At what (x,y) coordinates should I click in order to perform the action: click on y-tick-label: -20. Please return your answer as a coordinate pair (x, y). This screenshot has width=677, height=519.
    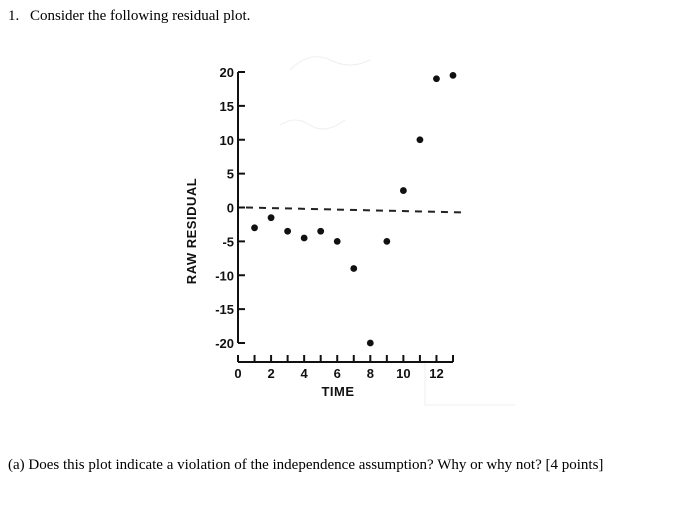
    Looking at the image, I should click on (224, 343).